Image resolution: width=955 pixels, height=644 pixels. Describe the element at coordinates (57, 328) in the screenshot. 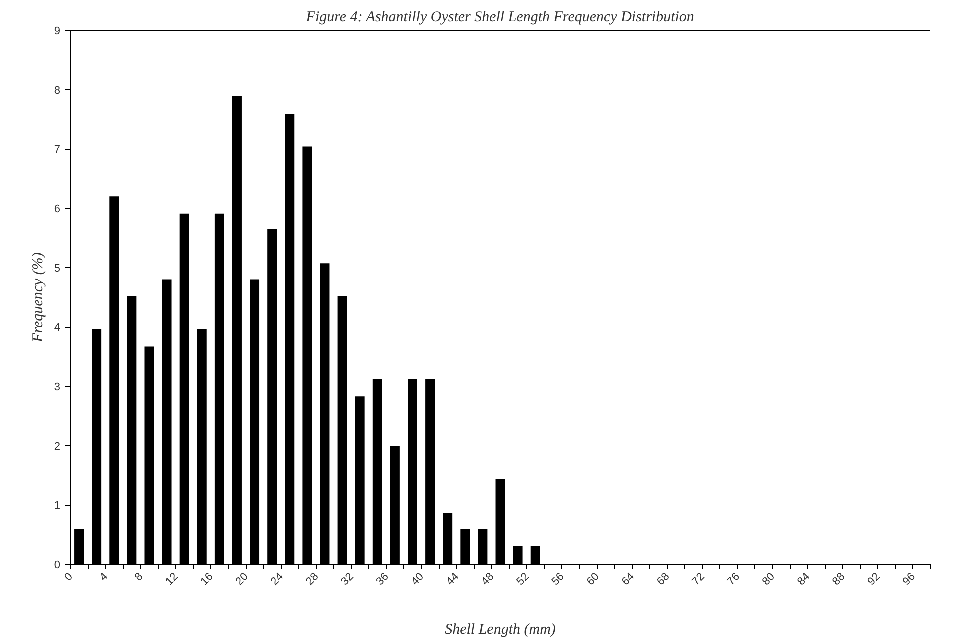

I see `y-tick-label: 4` at that location.